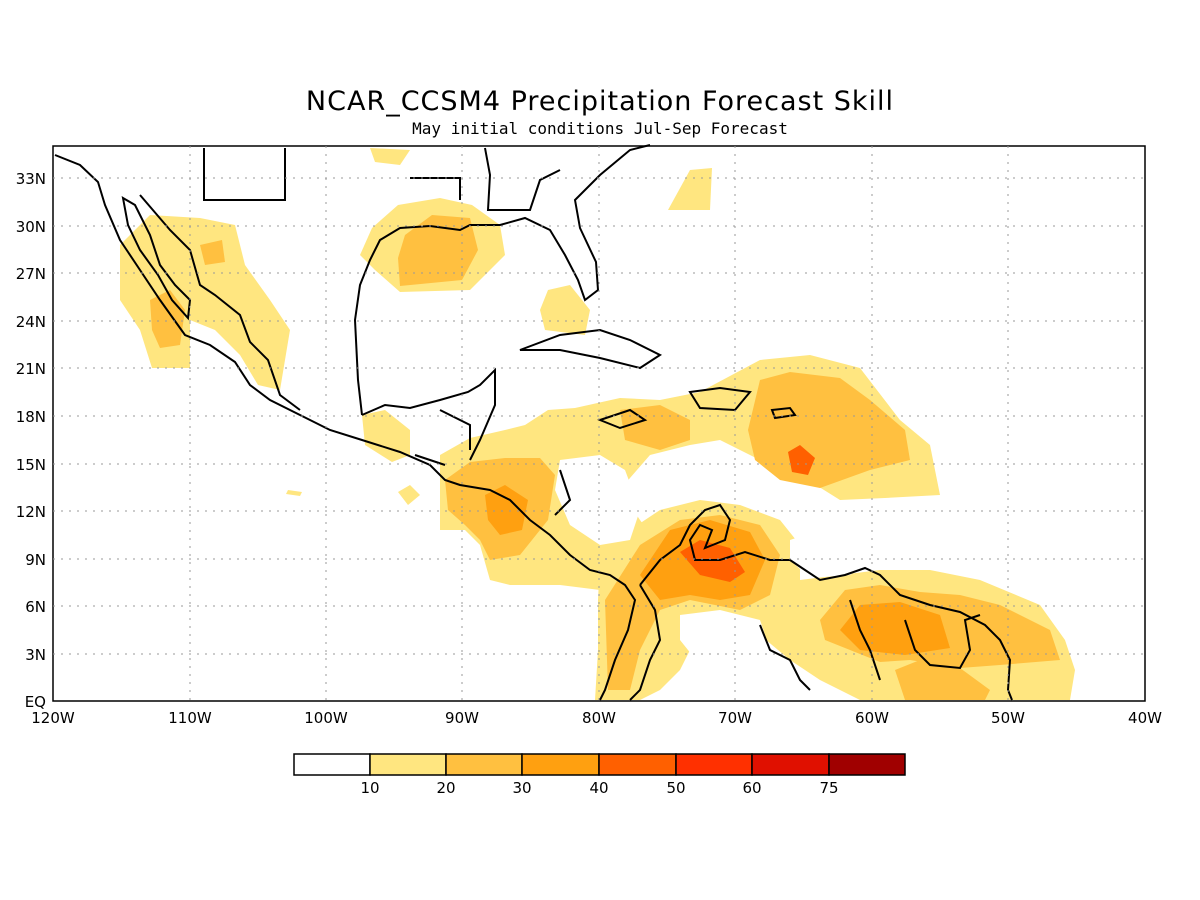 This screenshot has width=1200, height=900. What do you see at coordinates (35, 560) in the screenshot?
I see `lat-label: 9N` at bounding box center [35, 560].